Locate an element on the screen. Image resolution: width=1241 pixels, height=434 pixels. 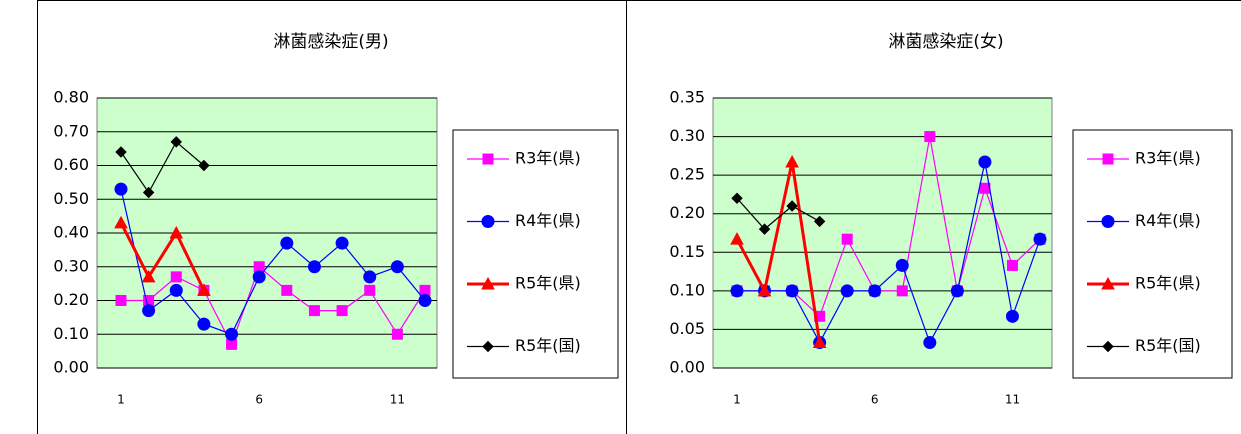
y-tick-label: 0.50 is located at coordinates (71, 198).